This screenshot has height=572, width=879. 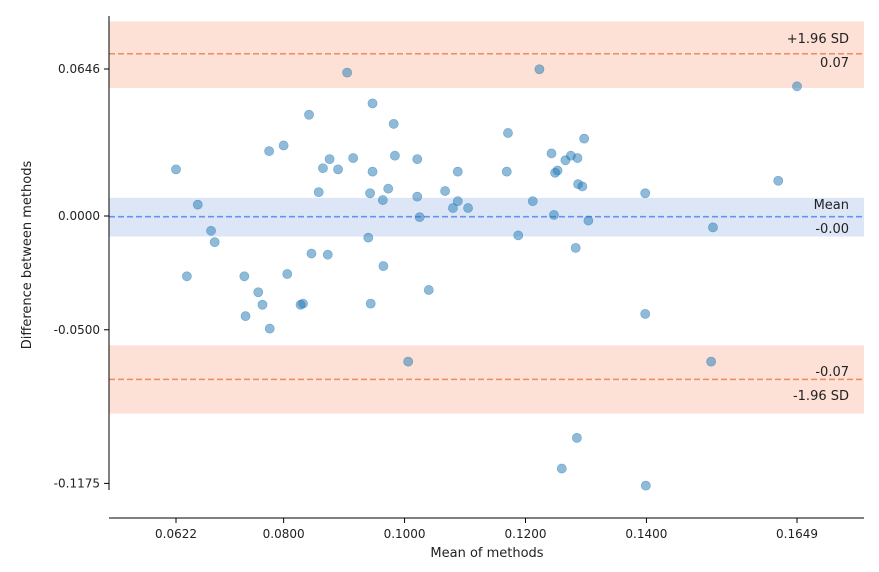 I want to click on x-tick-label: 0.1000, so click(x=405, y=534).